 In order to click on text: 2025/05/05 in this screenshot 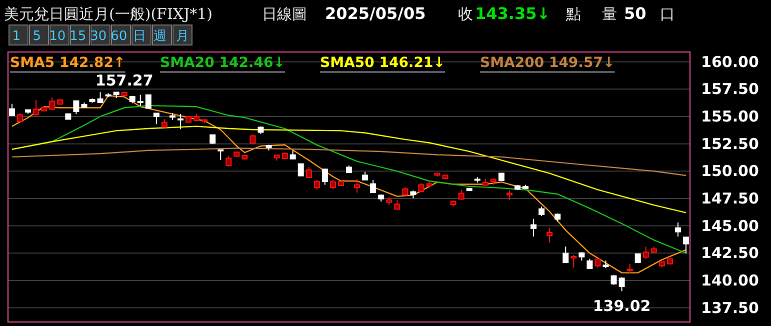, I will do `click(375, 13)`.